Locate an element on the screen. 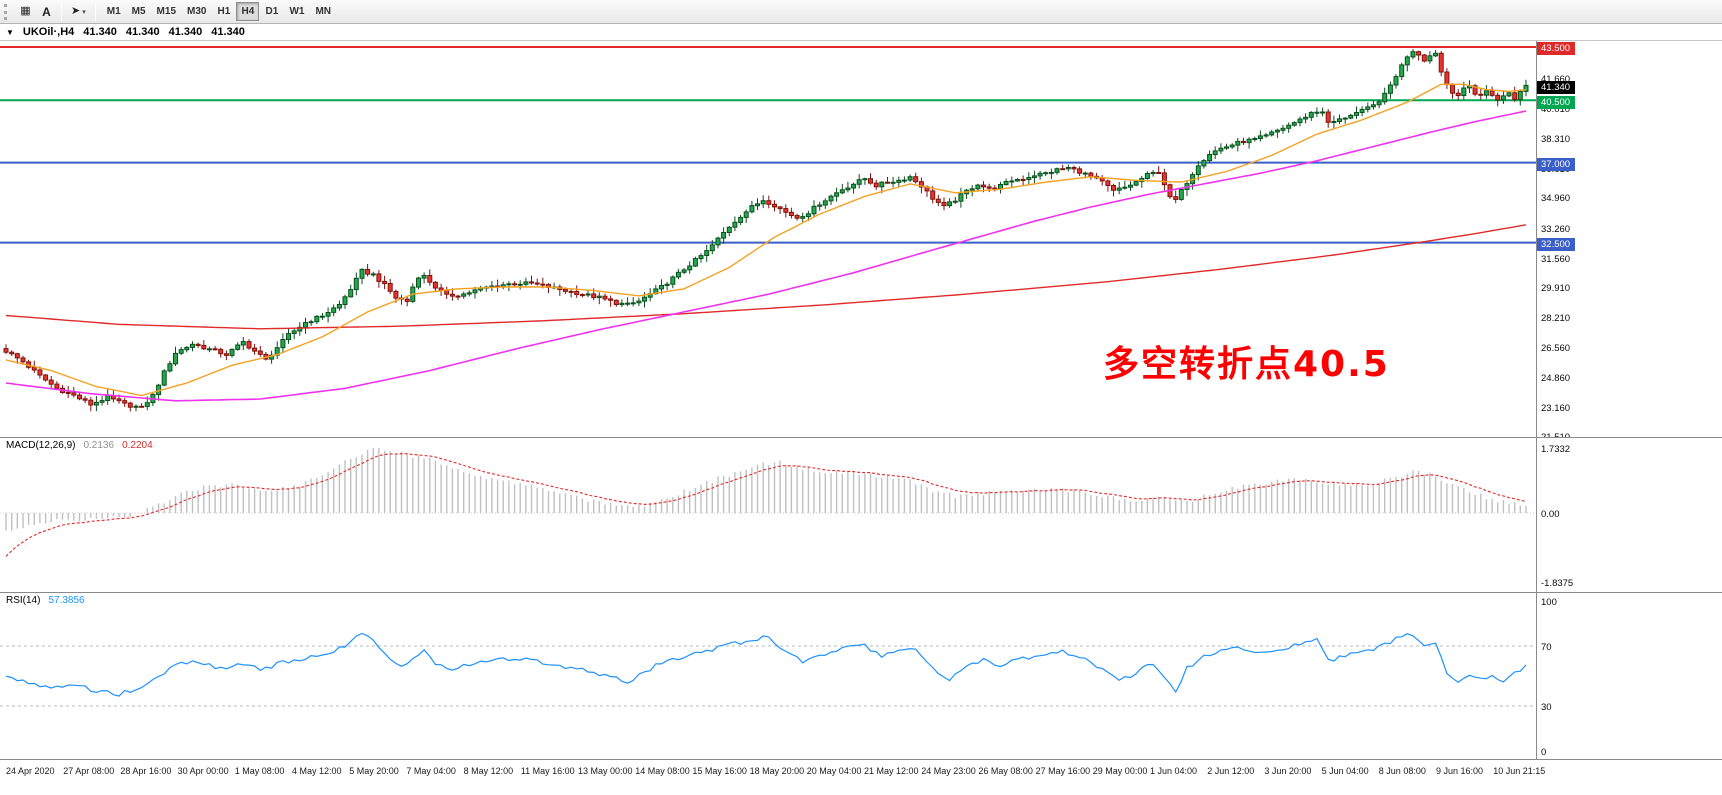  toolbar: ▦ A ➤ ▾ M1 M5 M15 M30 H1 H4 D1 W1 MN is located at coordinates (861, 12).